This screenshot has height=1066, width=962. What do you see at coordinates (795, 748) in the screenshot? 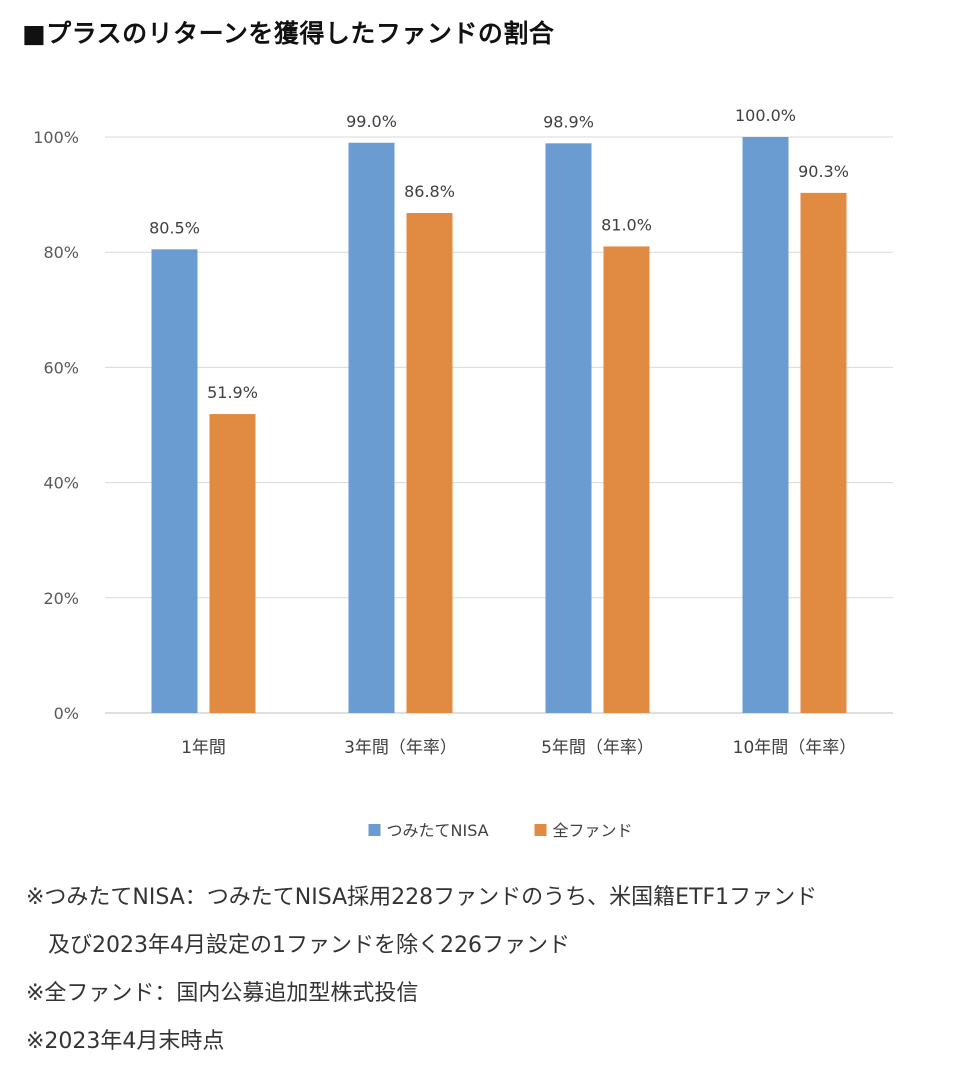
I see `x-tick-label: 10年間（年率）` at bounding box center [795, 748].